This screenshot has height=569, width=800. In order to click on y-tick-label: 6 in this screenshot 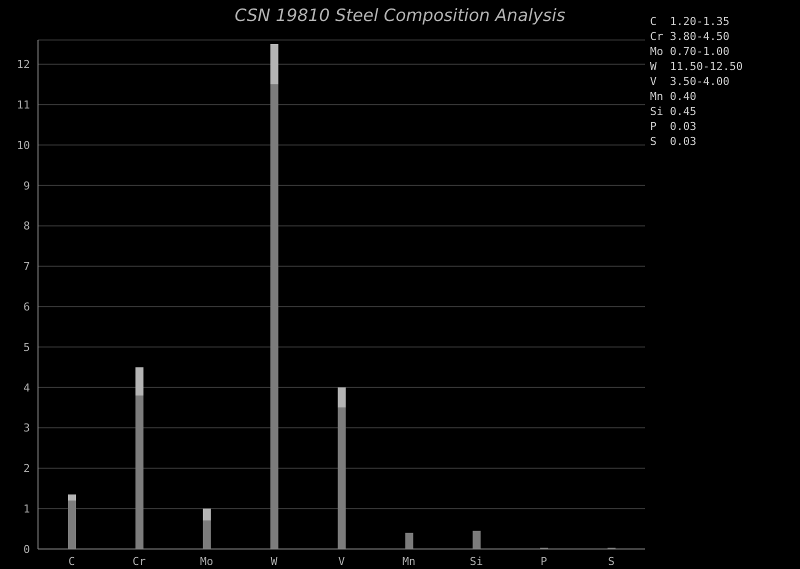, I will do `click(26, 307)`.